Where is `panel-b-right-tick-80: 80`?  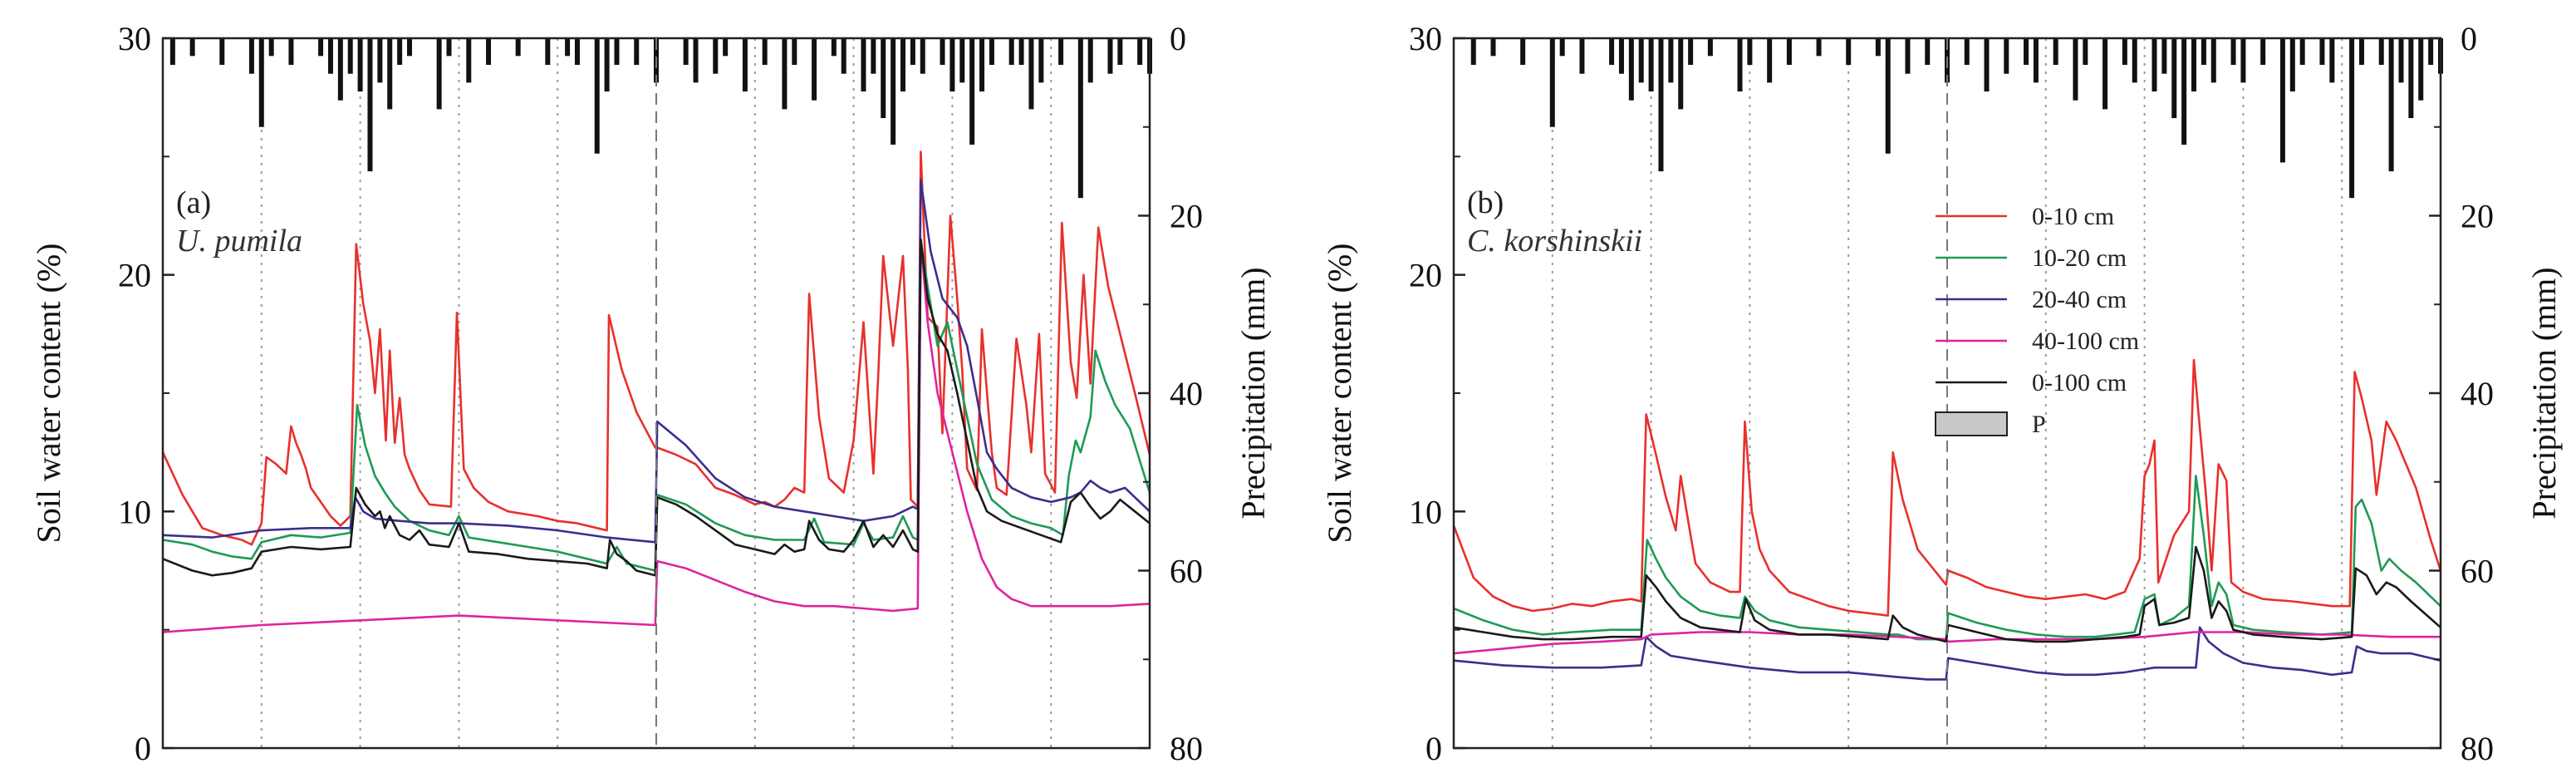 panel-b-right-tick-80: 80 is located at coordinates (2477, 748).